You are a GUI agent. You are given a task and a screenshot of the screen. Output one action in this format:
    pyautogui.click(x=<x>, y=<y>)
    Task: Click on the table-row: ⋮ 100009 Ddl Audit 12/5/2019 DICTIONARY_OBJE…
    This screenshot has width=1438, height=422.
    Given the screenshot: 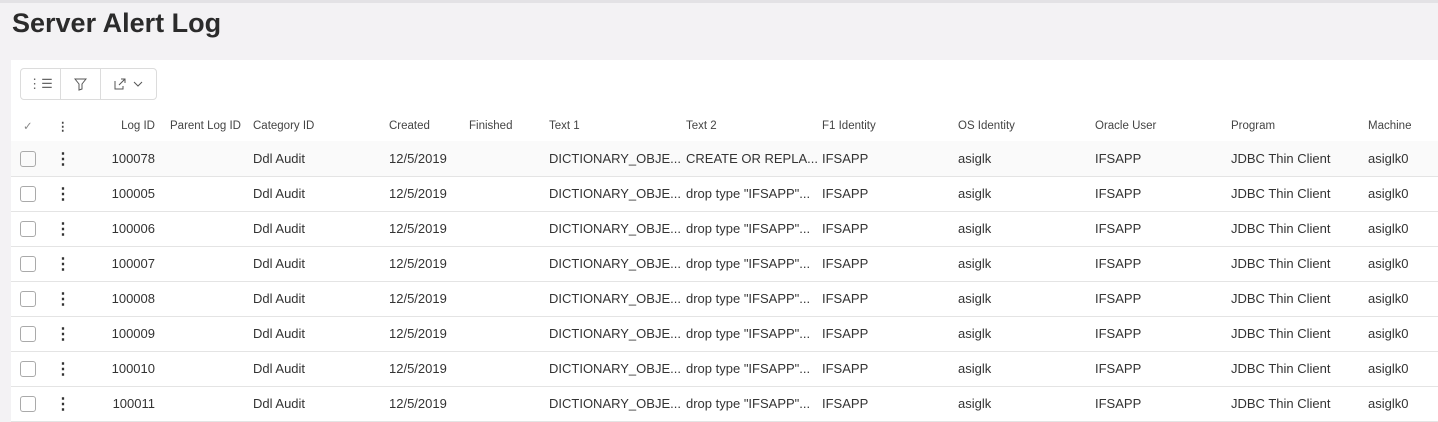 What is the action you would take?
    pyautogui.click(x=724, y=334)
    